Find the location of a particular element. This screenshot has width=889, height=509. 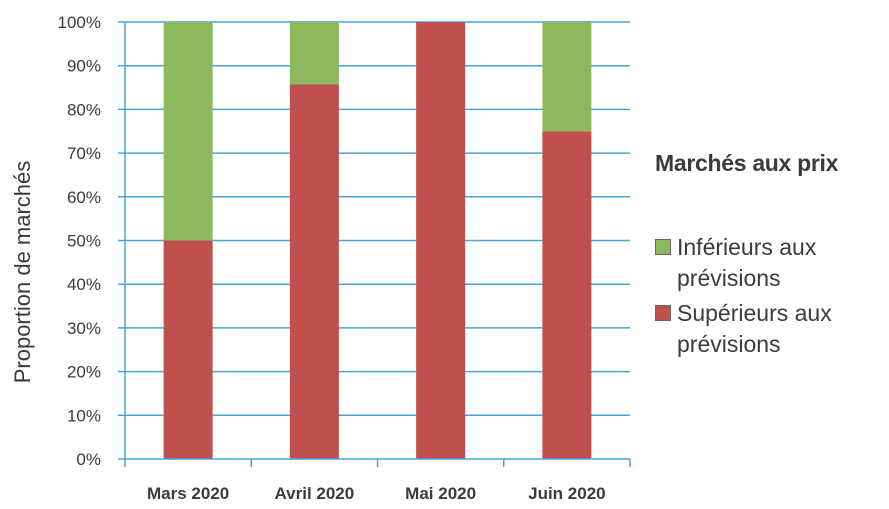

legend-swatch-green is located at coordinates (663, 247).